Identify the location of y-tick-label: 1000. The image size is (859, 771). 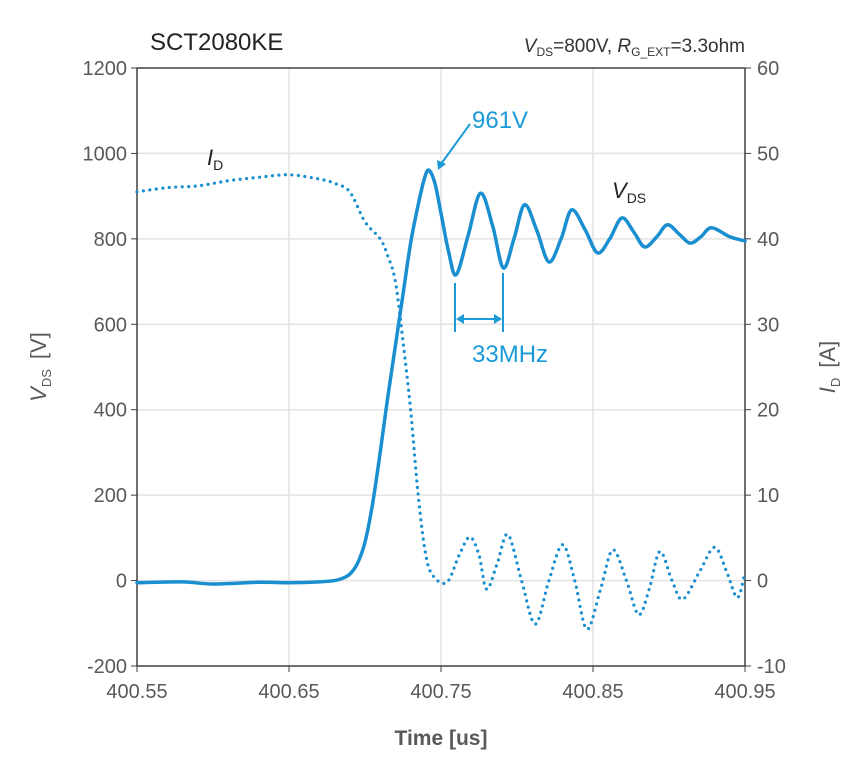
(105, 154).